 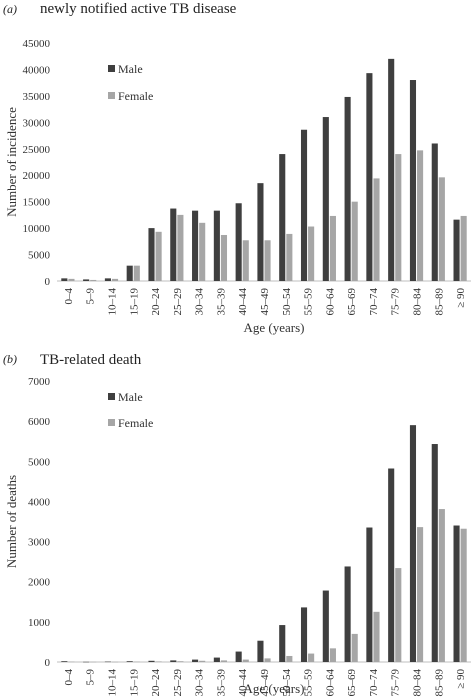 I want to click on x-tick-label: 40–44, so click(x=243, y=683).